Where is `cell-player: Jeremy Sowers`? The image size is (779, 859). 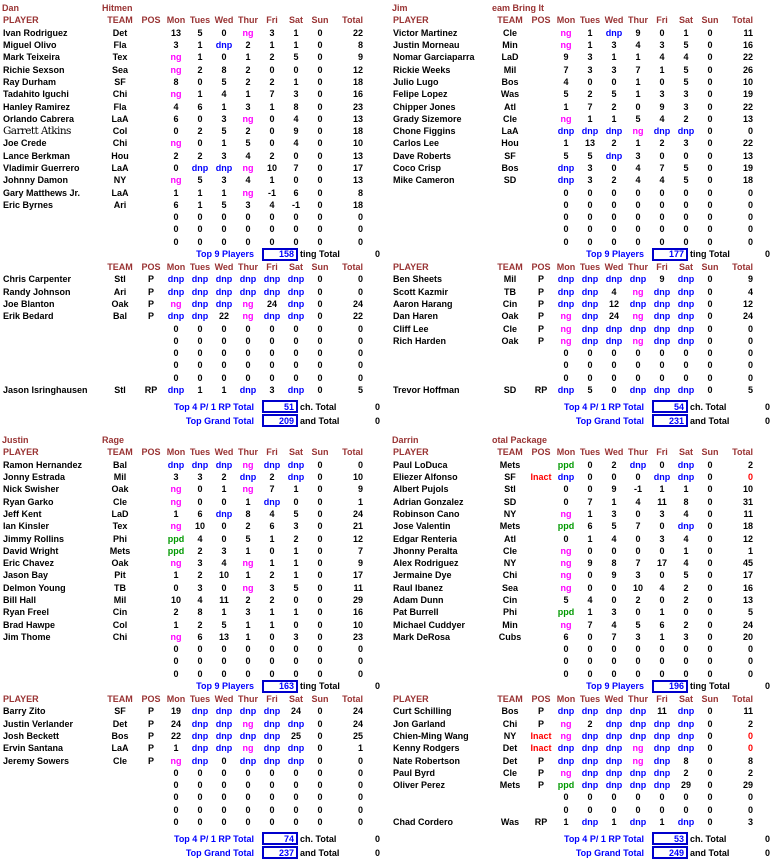
cell-player: Jeremy Sowers is located at coordinates (36, 760).